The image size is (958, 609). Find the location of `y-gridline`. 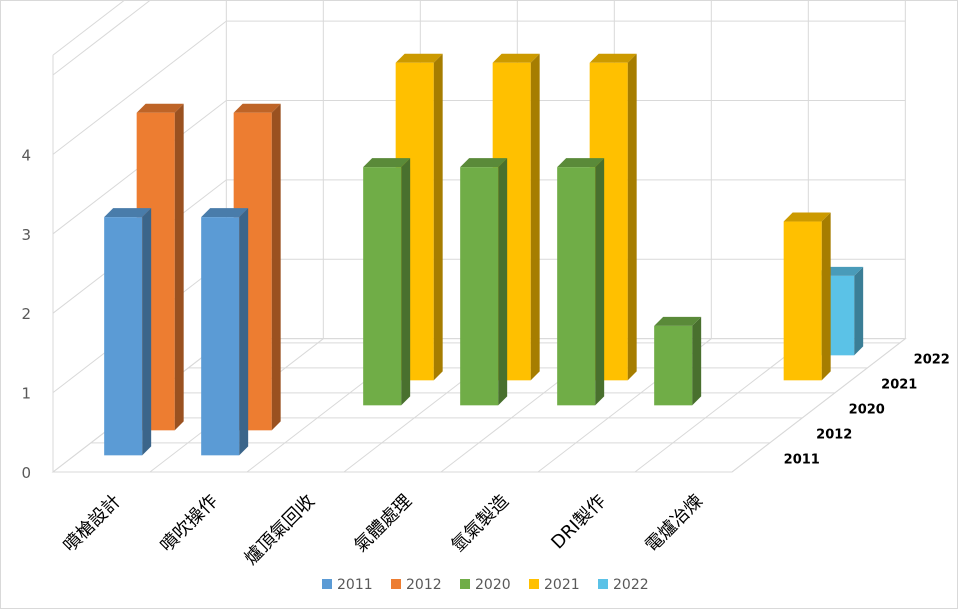

y-gridline is located at coordinates (101, 38).